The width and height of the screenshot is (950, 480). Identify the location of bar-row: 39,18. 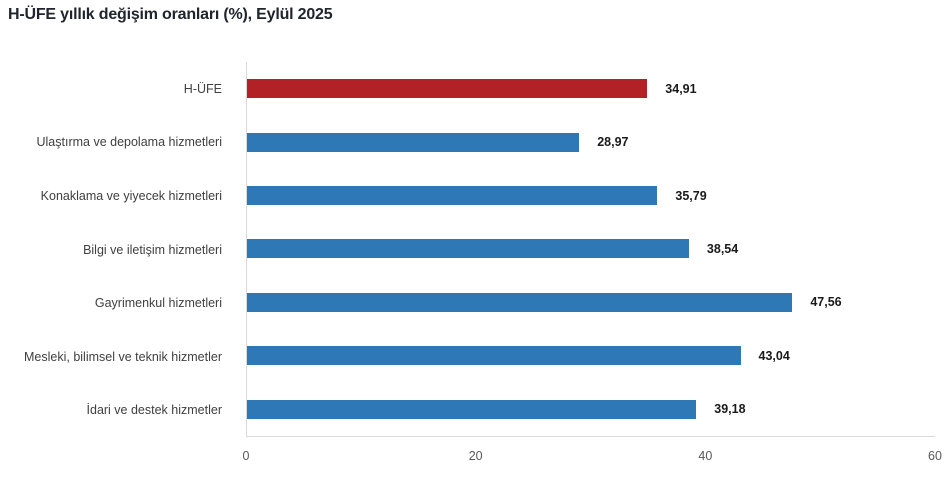
(591, 409).